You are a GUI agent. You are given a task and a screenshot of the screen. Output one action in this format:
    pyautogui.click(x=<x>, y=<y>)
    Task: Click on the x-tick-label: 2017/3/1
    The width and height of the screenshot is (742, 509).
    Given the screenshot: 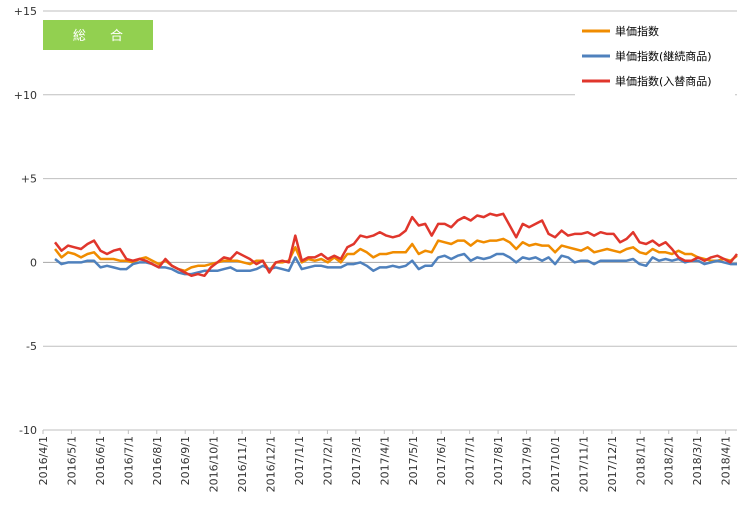 What is the action you would take?
    pyautogui.click(x=356, y=460)
    